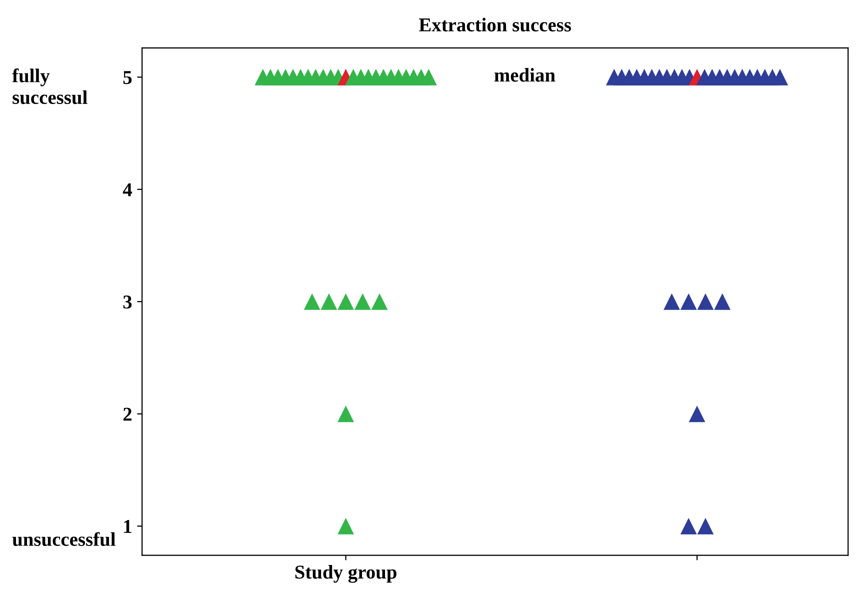 Image resolution: width=861 pixels, height=592 pixels. I want to click on y-tick-label: 5, so click(127, 77).